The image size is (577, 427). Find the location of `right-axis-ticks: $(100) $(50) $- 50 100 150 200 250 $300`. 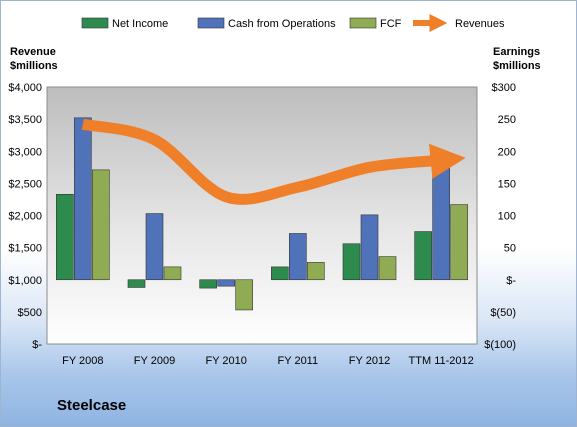

right-axis-ticks: $(100) $(50) $- 50 100 150 200 250 $300 is located at coordinates (500, 216).